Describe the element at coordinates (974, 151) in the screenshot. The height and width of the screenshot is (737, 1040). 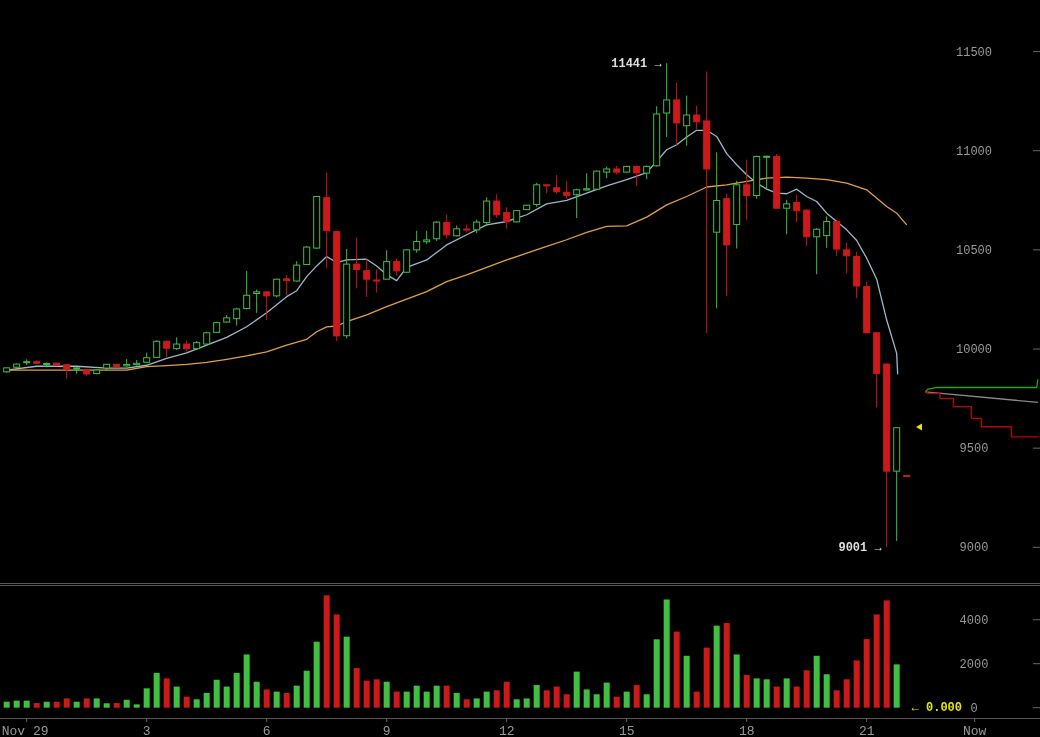
I see `y-tick-label: 11000` at that location.